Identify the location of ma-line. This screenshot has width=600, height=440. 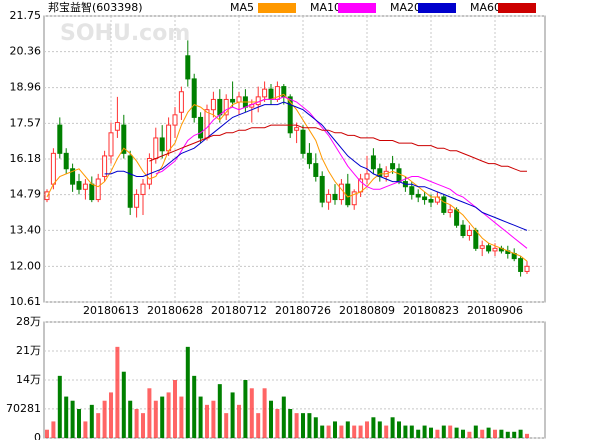
(338, 148).